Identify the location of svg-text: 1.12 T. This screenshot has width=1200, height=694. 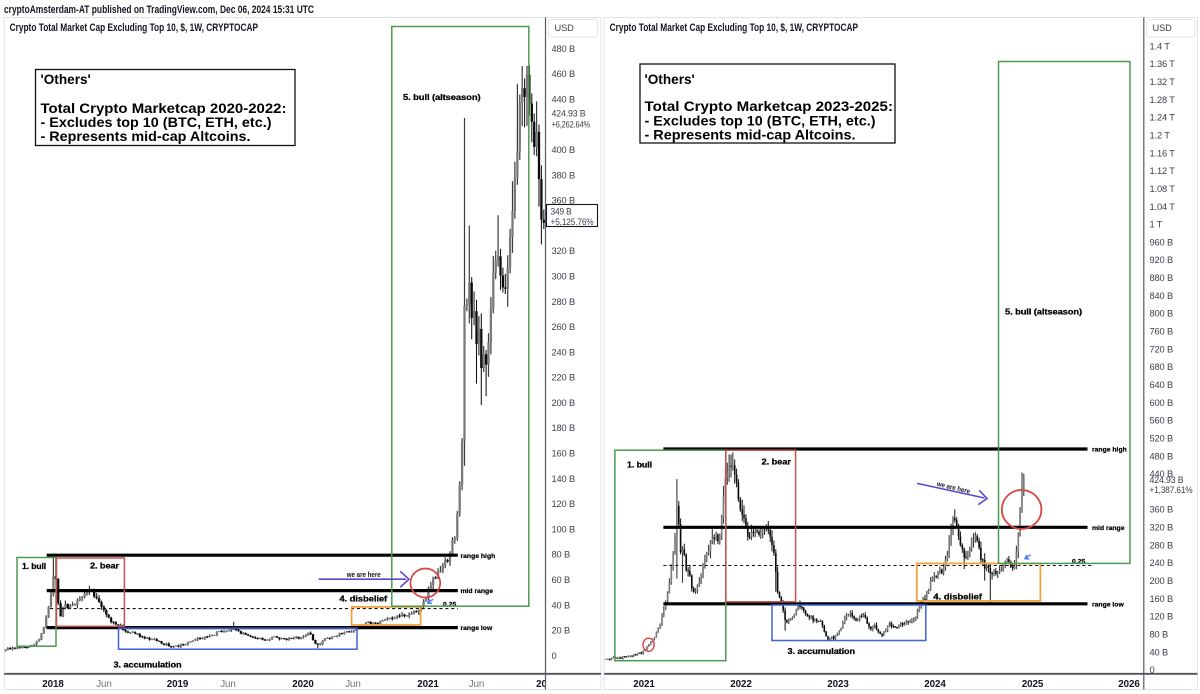
(1163, 171).